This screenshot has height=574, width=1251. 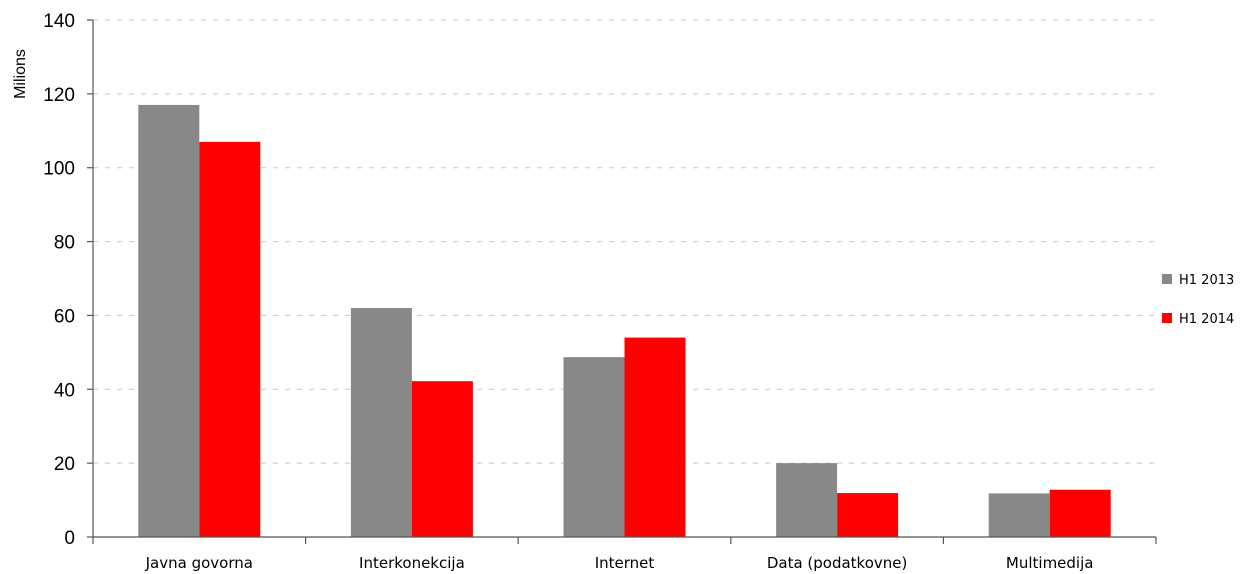 What do you see at coordinates (69, 538) in the screenshot?
I see `y-tick-label: 0` at bounding box center [69, 538].